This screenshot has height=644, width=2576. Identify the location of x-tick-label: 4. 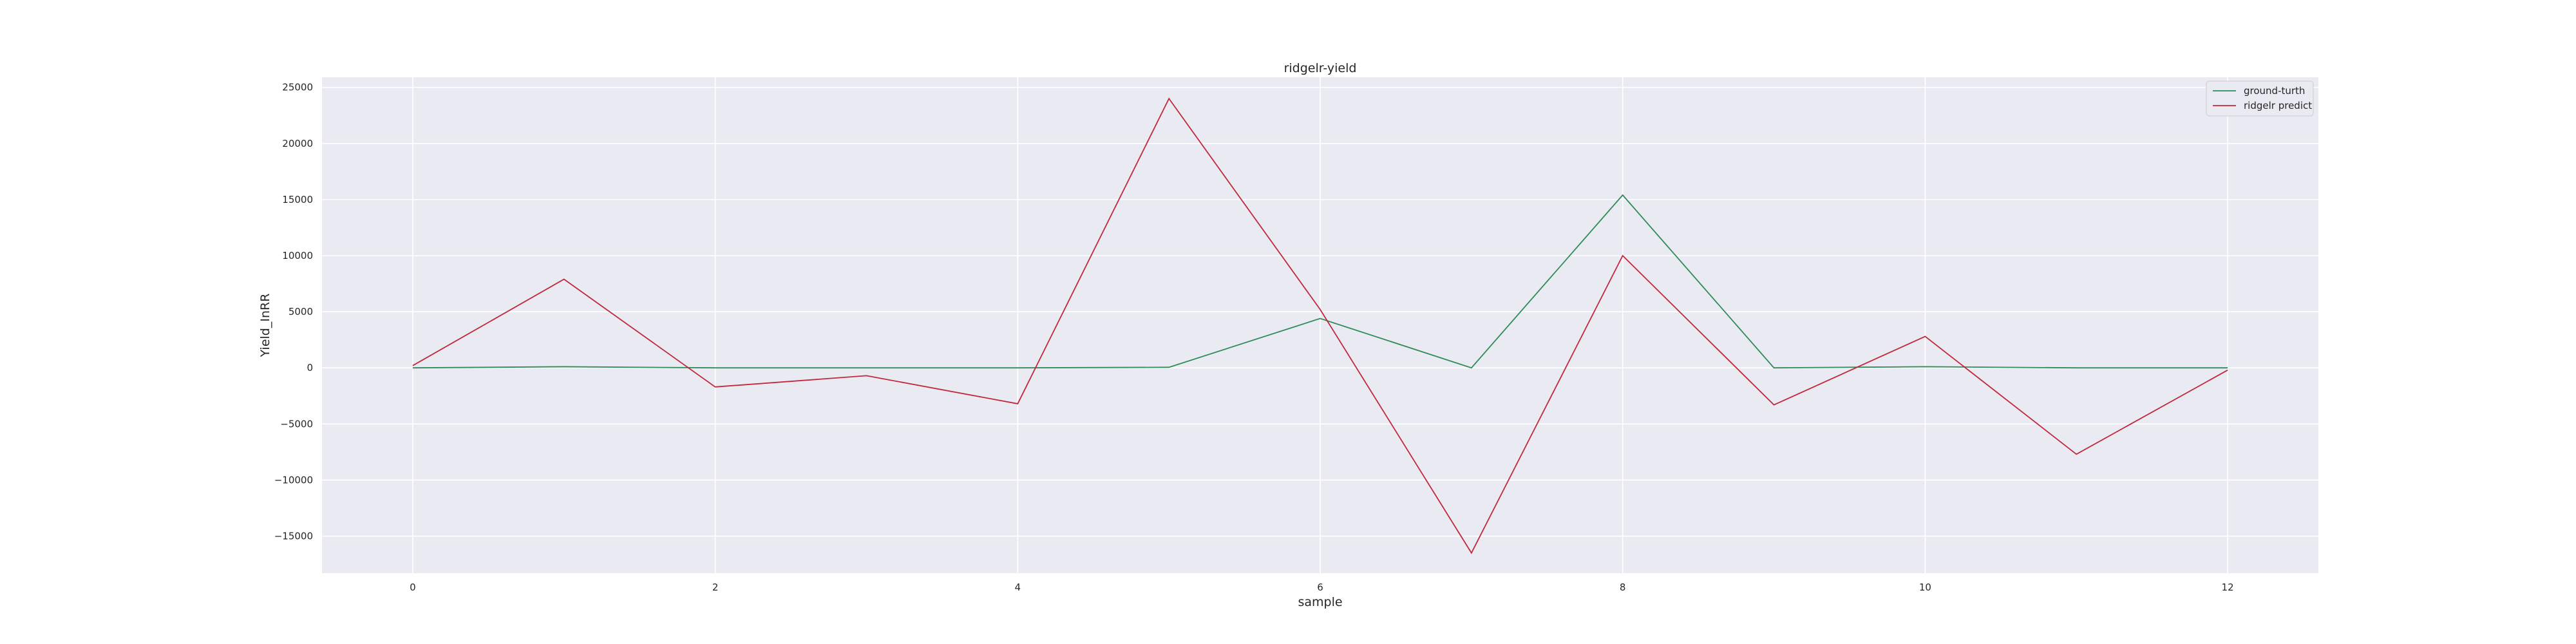
(1018, 587).